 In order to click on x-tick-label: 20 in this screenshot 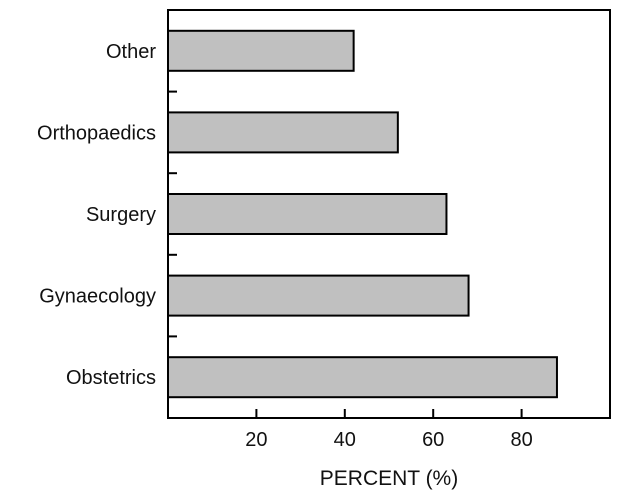, I will do `click(256, 440)`.